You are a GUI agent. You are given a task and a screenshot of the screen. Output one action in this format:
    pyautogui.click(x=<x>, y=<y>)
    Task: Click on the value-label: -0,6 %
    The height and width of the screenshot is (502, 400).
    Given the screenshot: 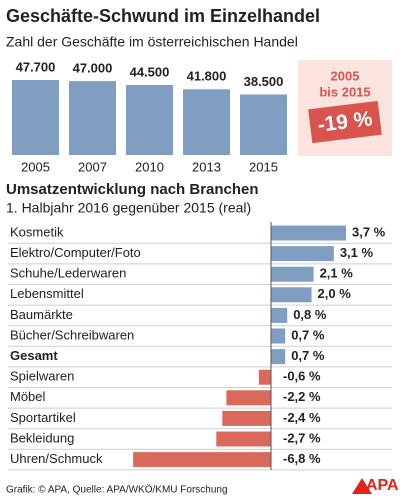 What is the action you would take?
    pyautogui.click(x=302, y=376)
    